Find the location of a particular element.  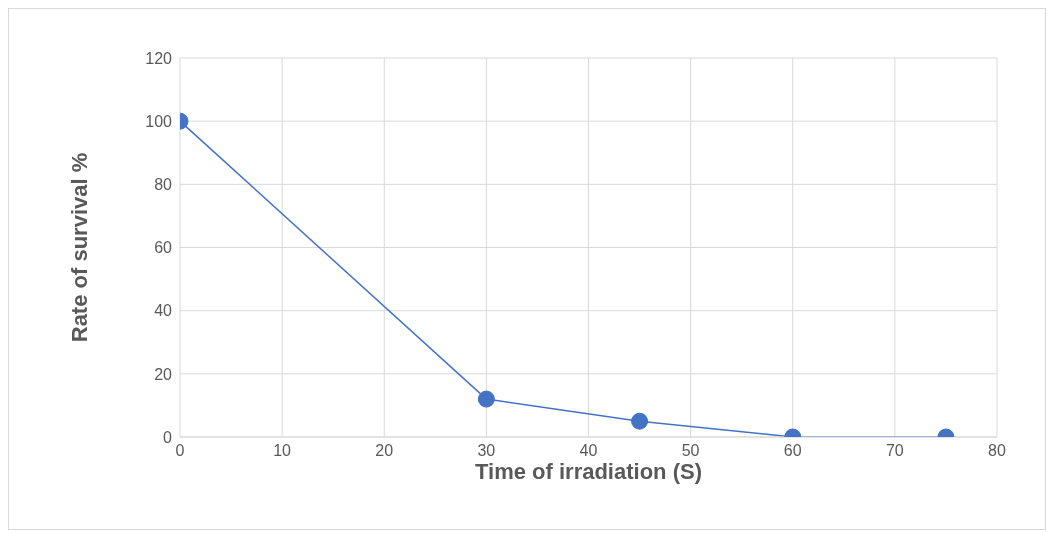

x-tick-label: 20 is located at coordinates (384, 451).